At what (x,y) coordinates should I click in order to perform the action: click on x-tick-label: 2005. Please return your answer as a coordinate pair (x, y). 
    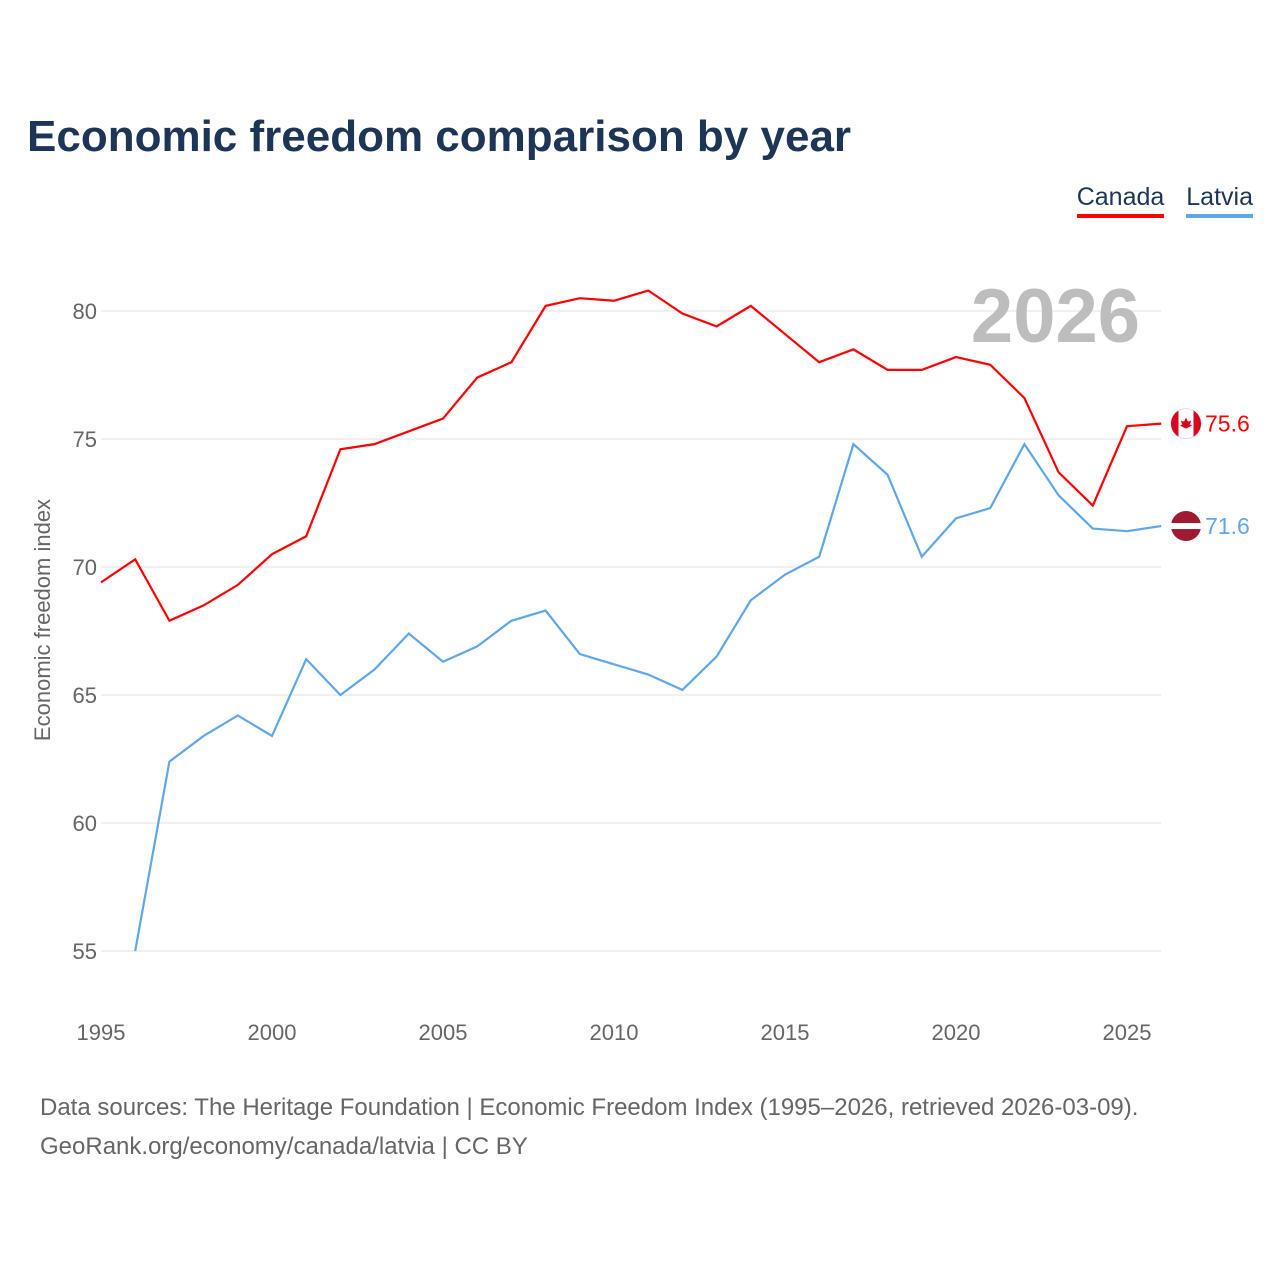
    Looking at the image, I should click on (443, 1032).